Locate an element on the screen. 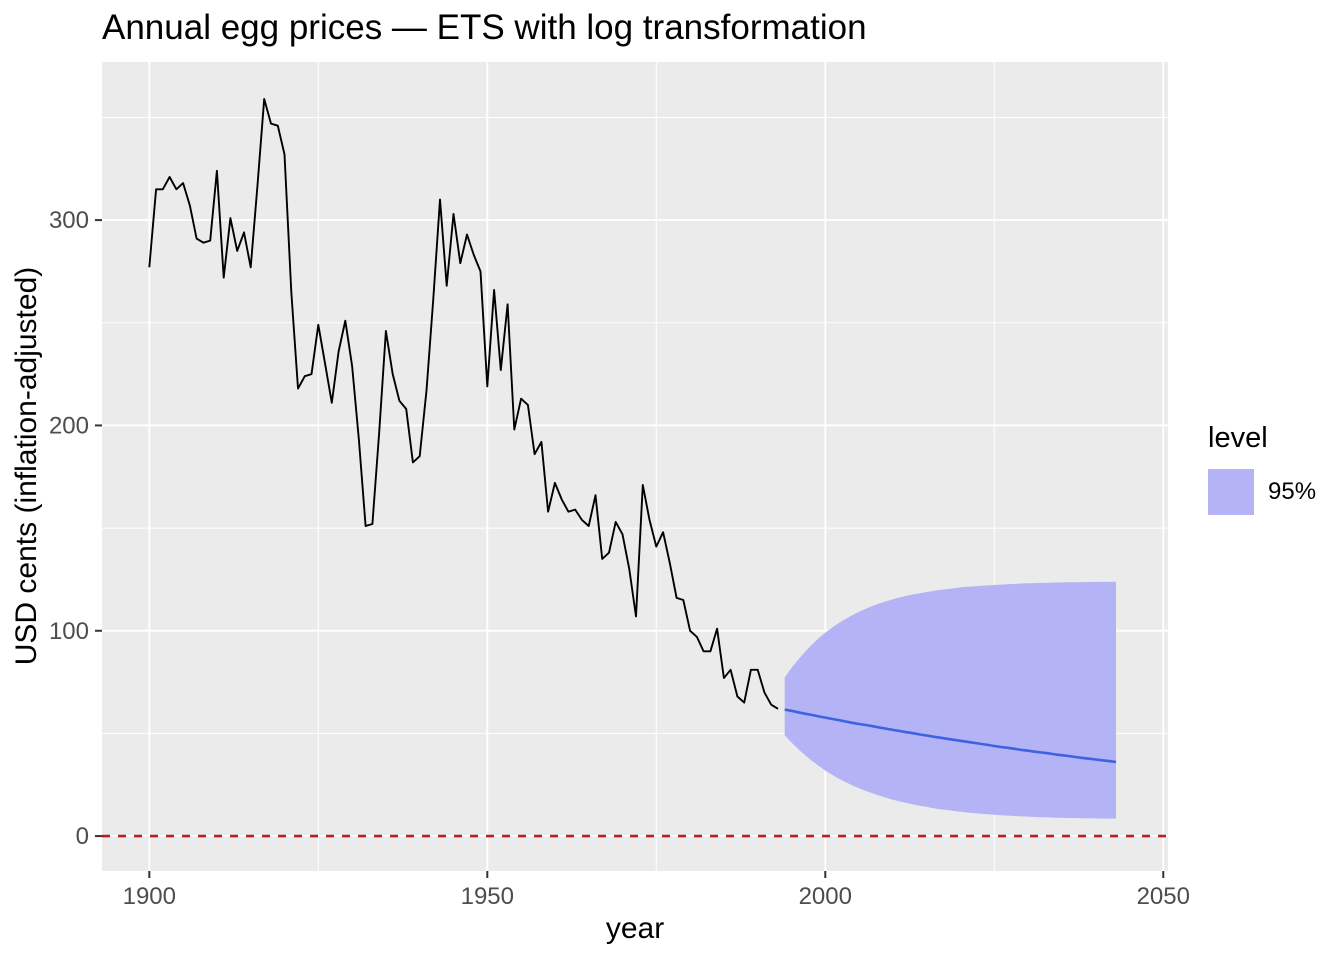 The width and height of the screenshot is (1344, 960). x-axis-title: year is located at coordinates (635, 928).